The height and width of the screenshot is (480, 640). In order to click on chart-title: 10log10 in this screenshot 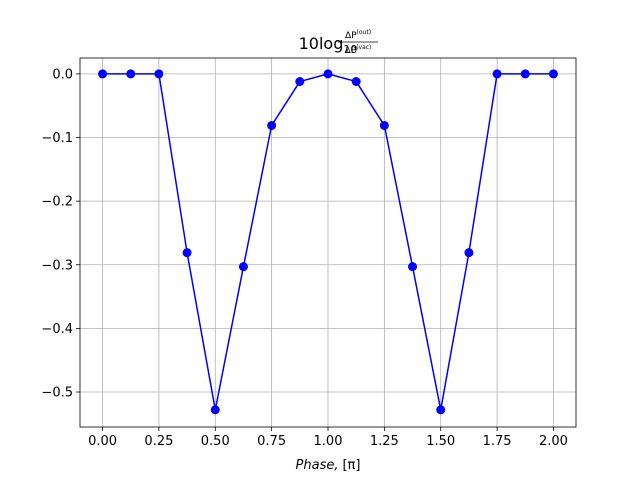, I will do `click(328, 45)`.